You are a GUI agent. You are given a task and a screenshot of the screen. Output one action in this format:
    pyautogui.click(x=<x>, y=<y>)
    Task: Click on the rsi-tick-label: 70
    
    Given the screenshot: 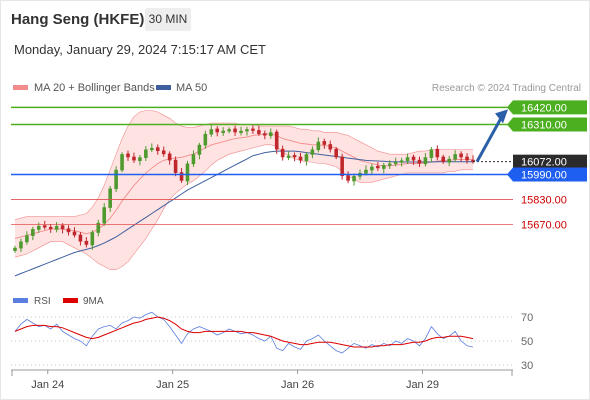 What is the action you would take?
    pyautogui.click(x=527, y=318)
    